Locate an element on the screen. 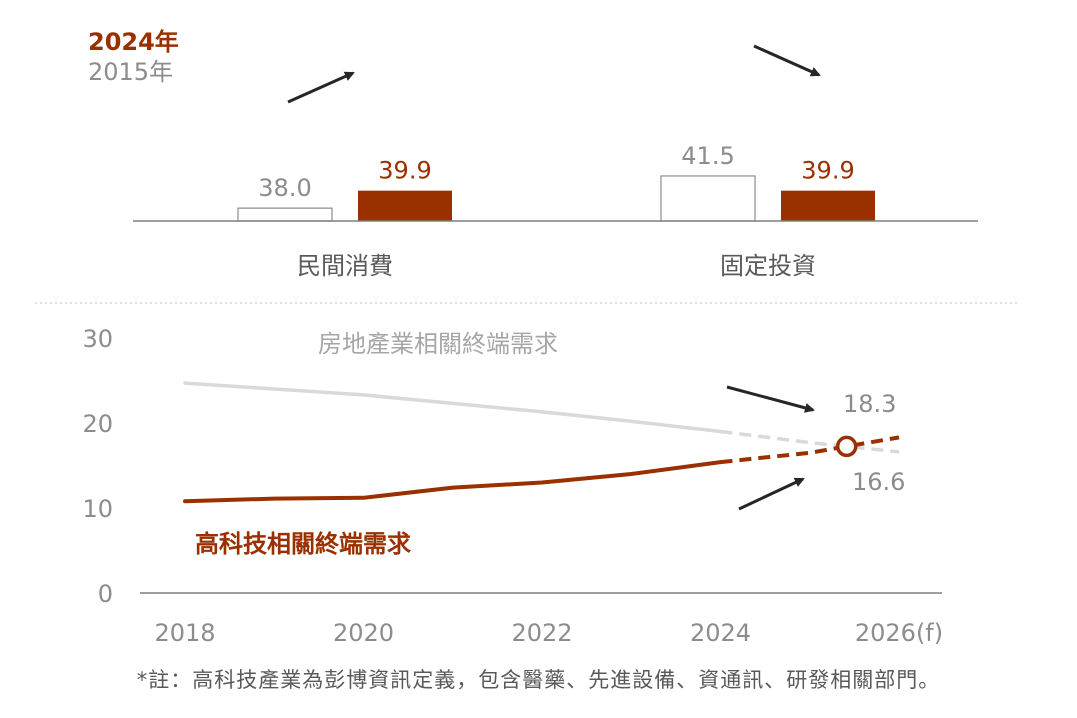  line-series-high-tech is located at coordinates (453, 482).